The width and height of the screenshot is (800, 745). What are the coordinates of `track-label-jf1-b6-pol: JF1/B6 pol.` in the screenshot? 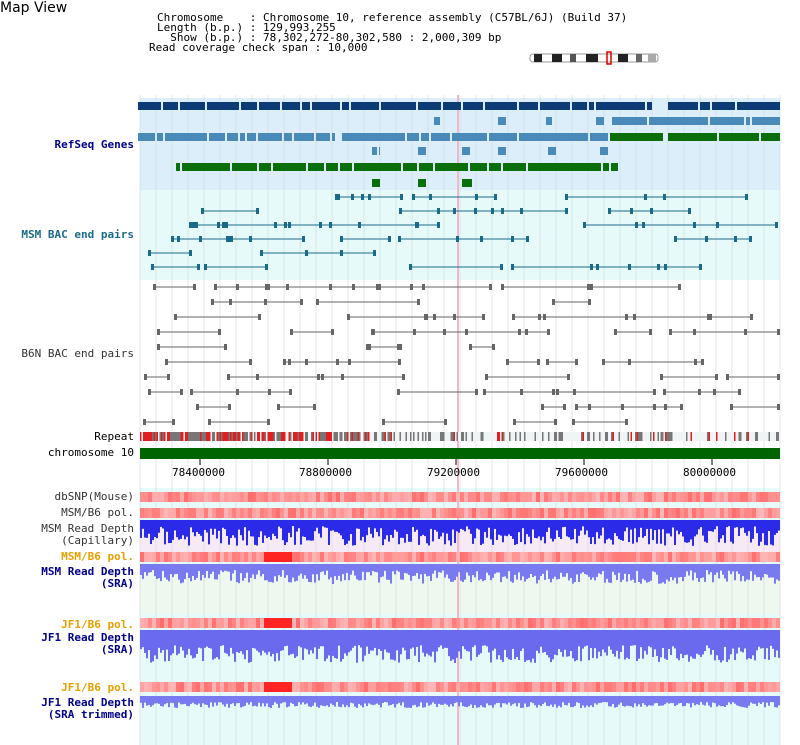 It's located at (97, 624).